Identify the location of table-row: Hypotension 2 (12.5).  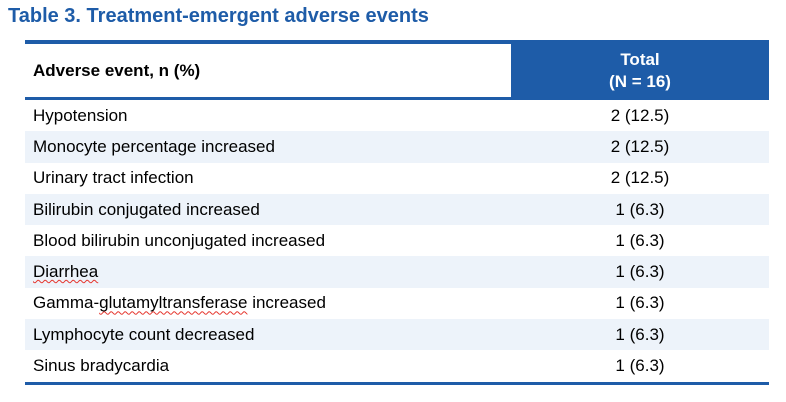
(397, 116).